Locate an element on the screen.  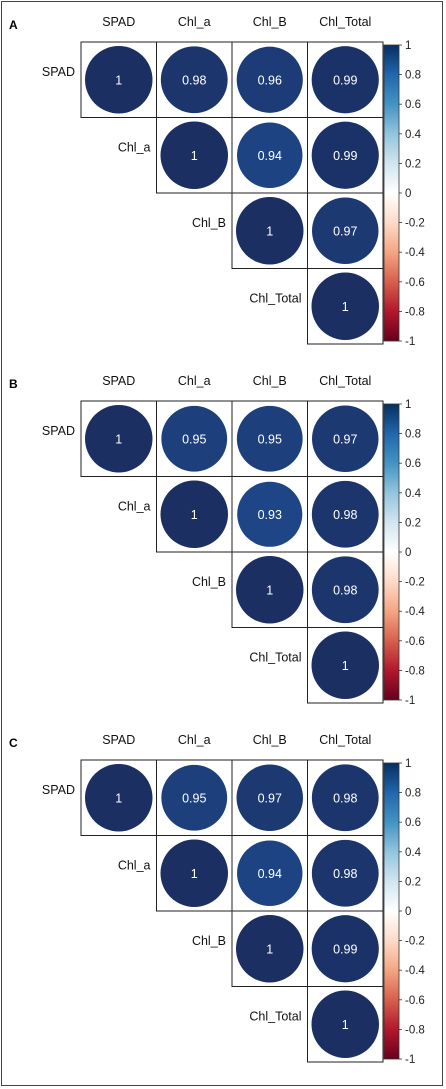
row-label: Chl_B is located at coordinates (209, 582).